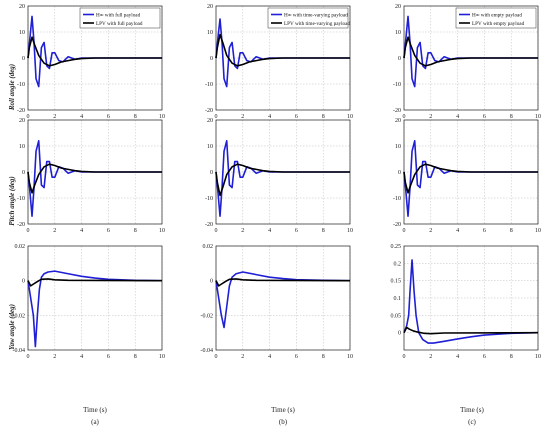  Describe the element at coordinates (207, 316) in the screenshot. I see `y-tick-label: -0.02` at that location.